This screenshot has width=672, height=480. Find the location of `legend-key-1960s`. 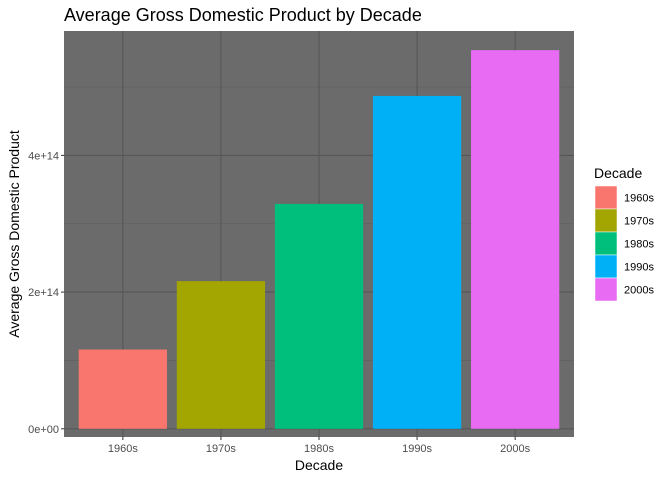

legend-key-1960s is located at coordinates (606, 197).